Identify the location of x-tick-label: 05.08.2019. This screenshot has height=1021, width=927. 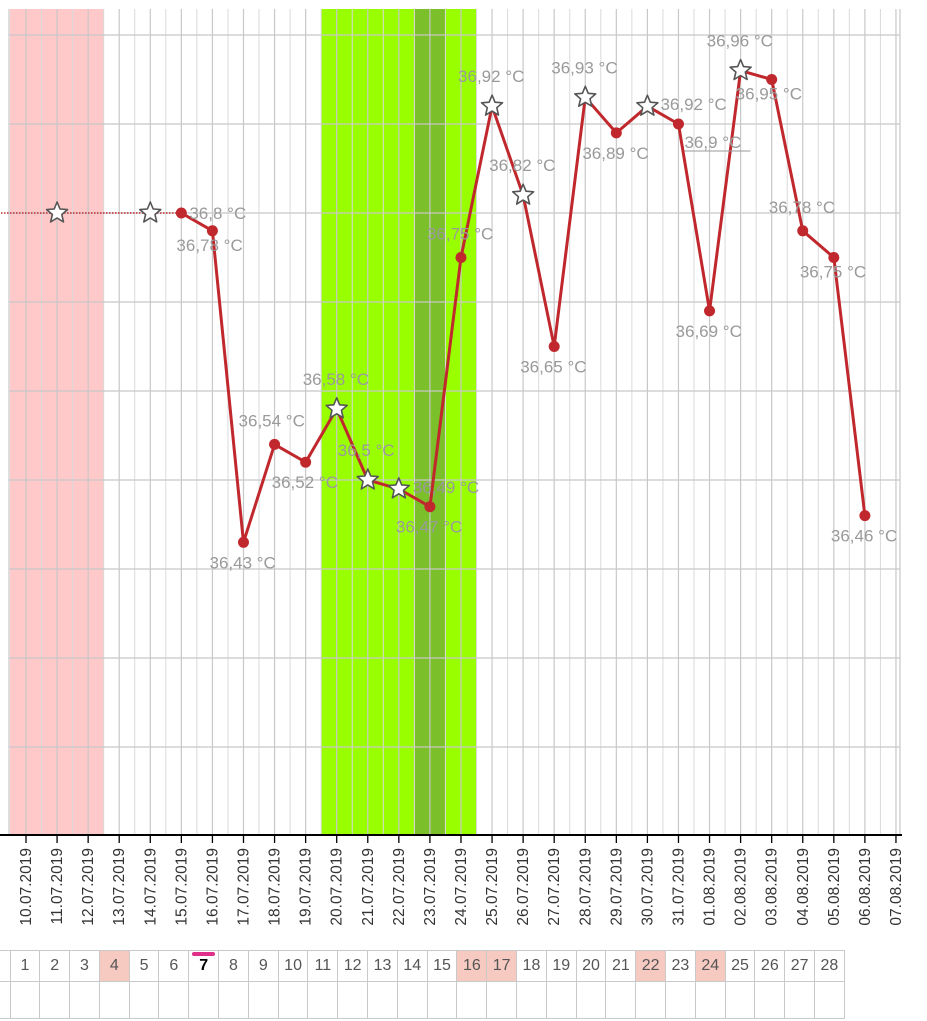
(834, 887).